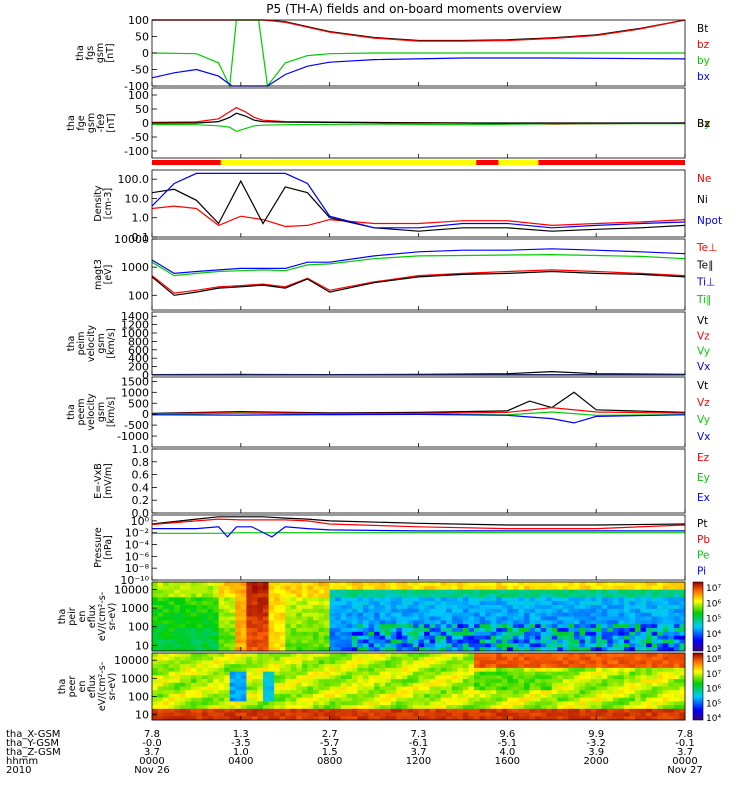 The width and height of the screenshot is (750, 800). Describe the element at coordinates (713, 660) in the screenshot. I see `colorbar-tick-label: 10⁸` at that location.